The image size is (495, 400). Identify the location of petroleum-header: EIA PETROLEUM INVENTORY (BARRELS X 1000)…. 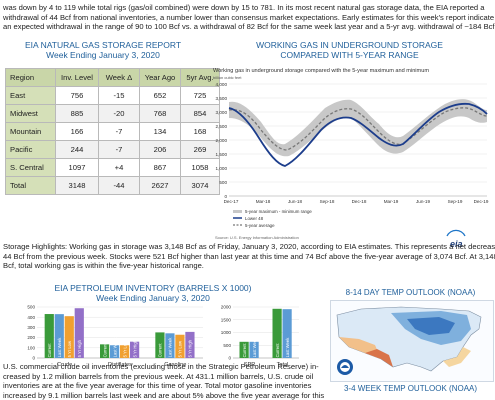
(153, 293).